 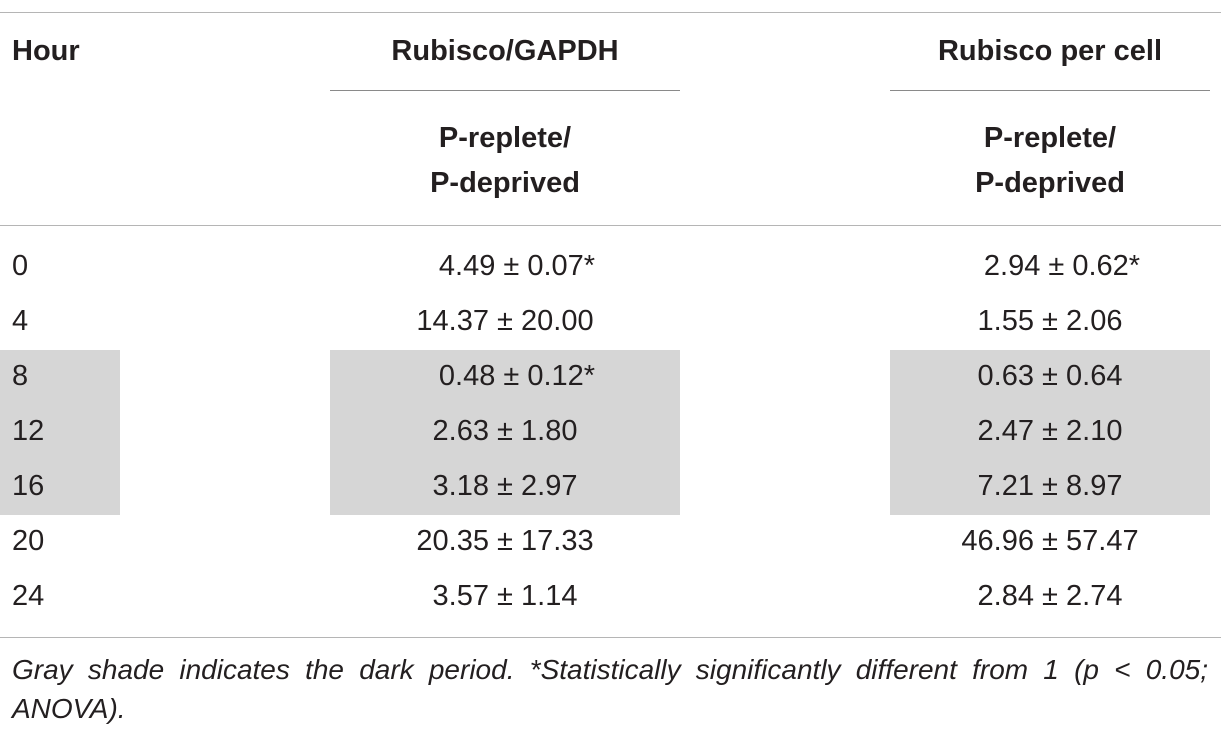 I want to click on cell-rubisco-gapdh: 2.63 ± 1.80, so click(x=505, y=431).